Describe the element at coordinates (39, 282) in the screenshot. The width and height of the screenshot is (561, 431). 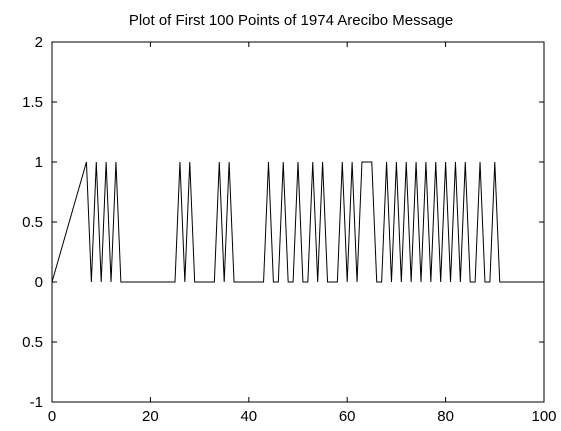
I see `y-tick-label: 0` at that location.